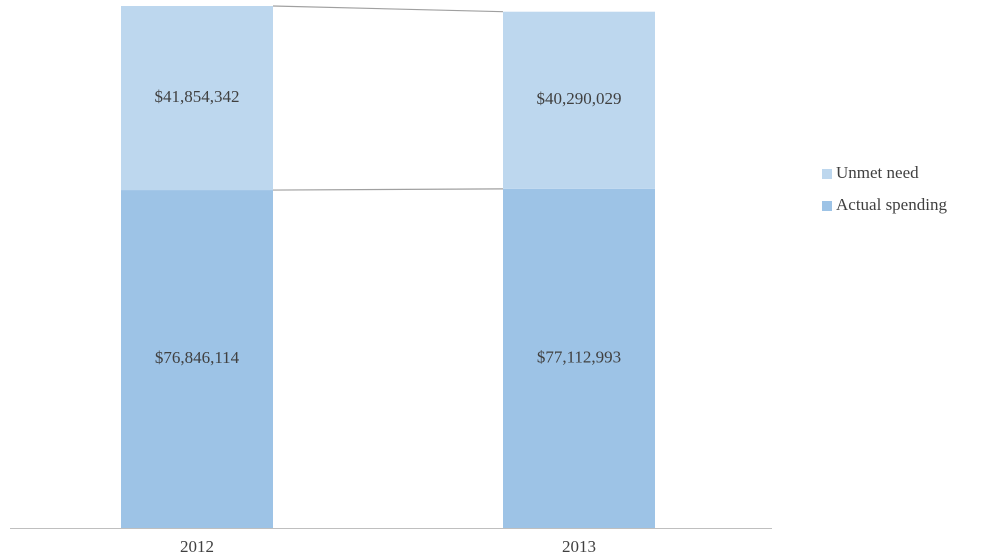  I want to click on data-label: $77,112,993, so click(579, 356).